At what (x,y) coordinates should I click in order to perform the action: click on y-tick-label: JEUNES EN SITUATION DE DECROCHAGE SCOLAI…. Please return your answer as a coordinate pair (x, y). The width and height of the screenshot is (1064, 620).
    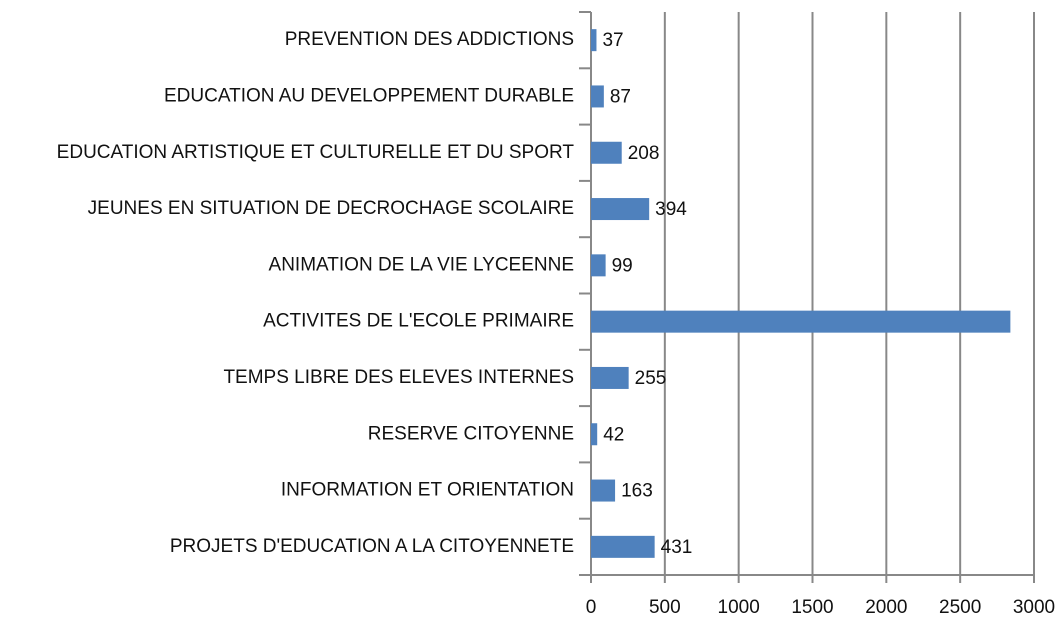
    Looking at the image, I should click on (331, 208).